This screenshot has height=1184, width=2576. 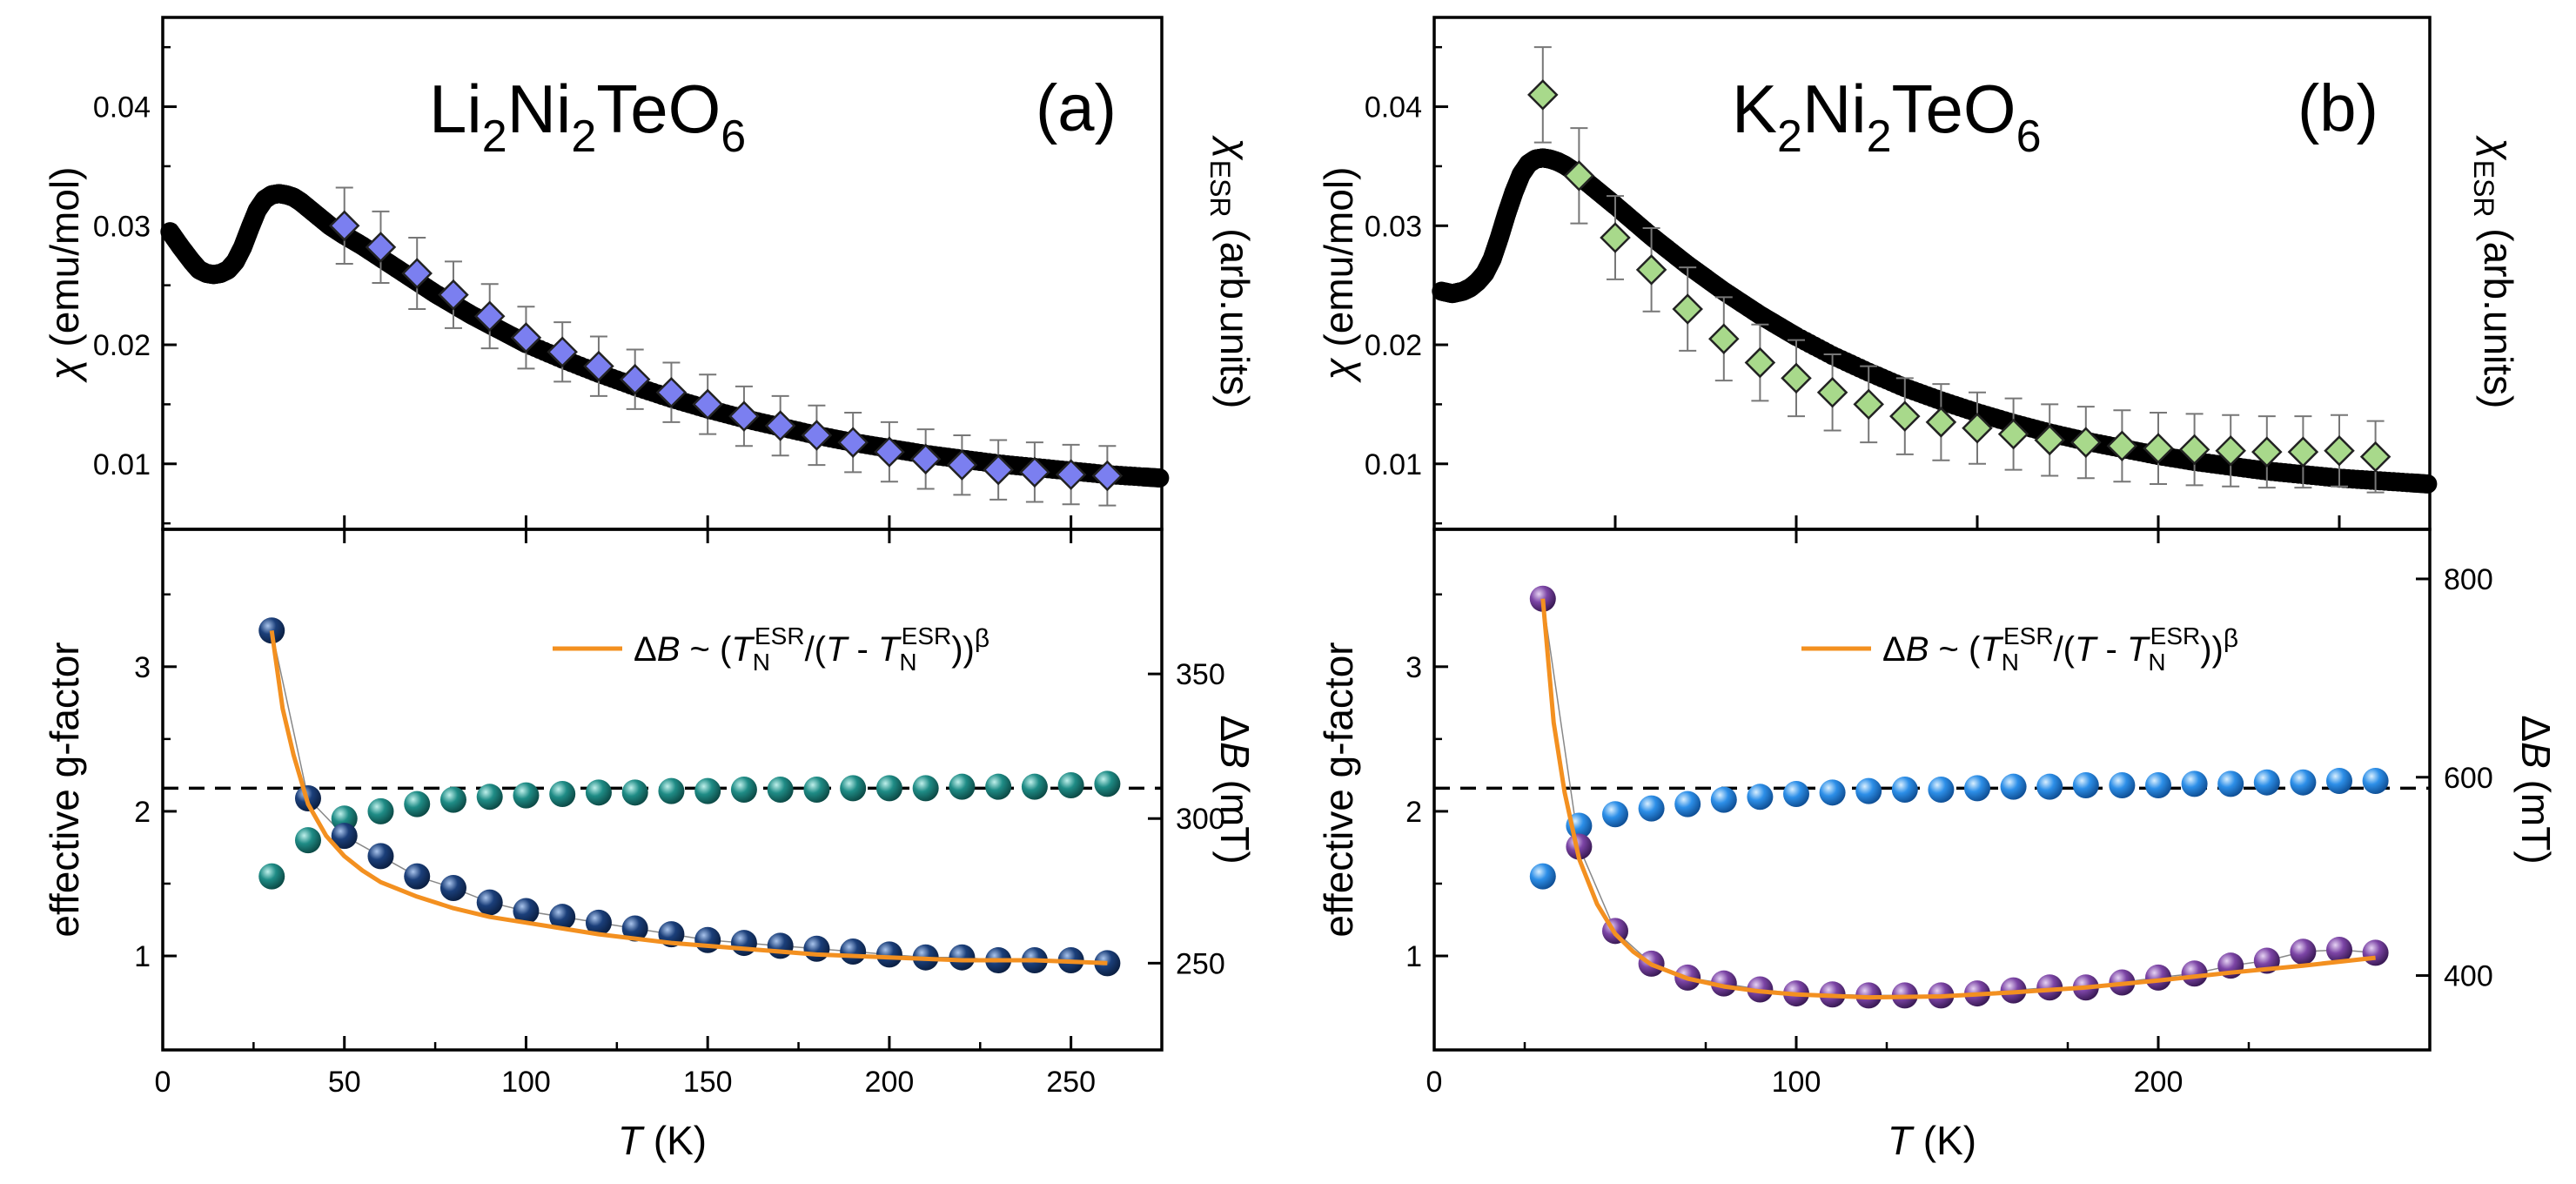 I want to click on panel-a-bottom-xtick-label: 100, so click(x=526, y=1083).